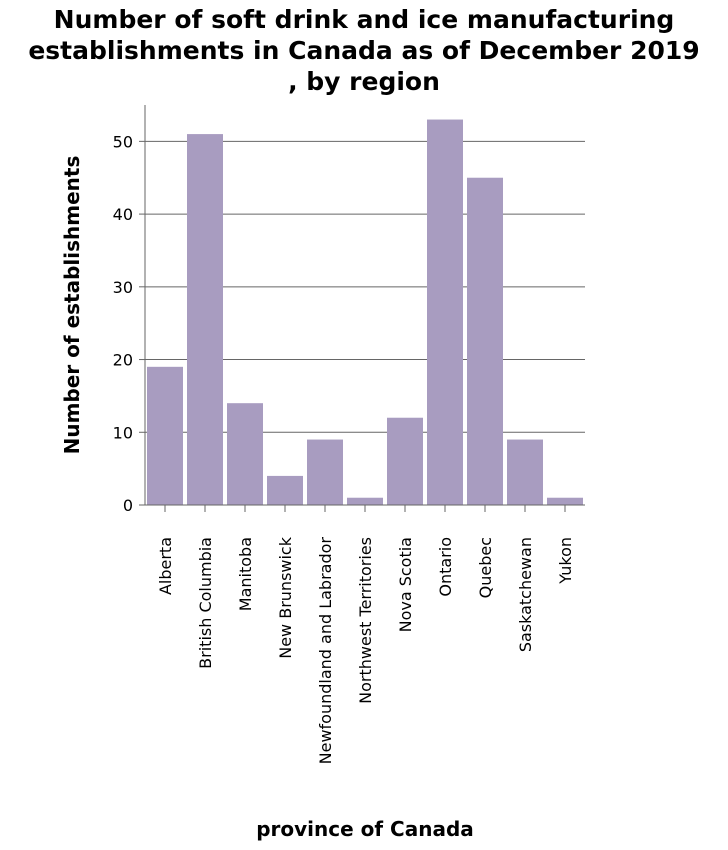  What do you see at coordinates (123, 141) in the screenshot?
I see `y-tick-label: 50` at bounding box center [123, 141].